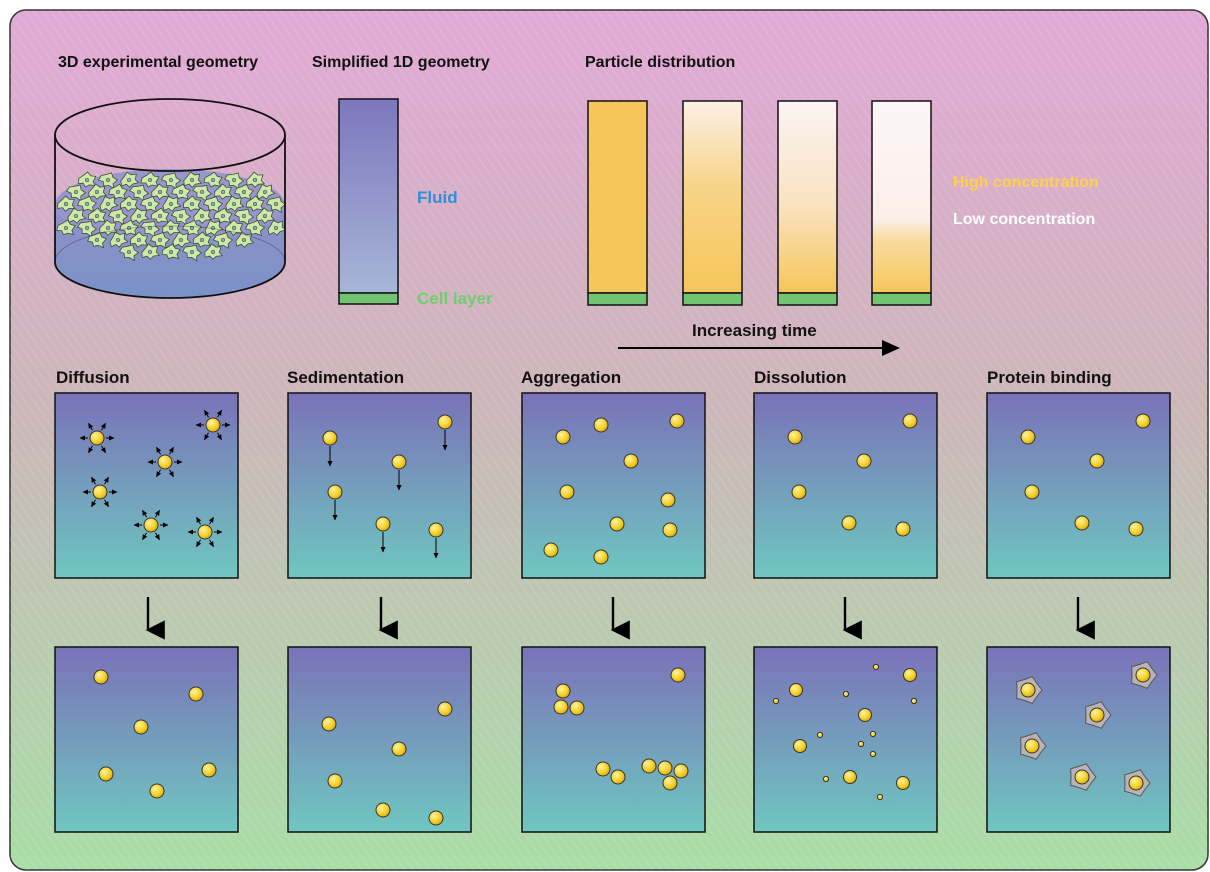 This screenshot has width=1210, height=872. I want to click on process-title-diffusion: Diffusion, so click(93, 377).